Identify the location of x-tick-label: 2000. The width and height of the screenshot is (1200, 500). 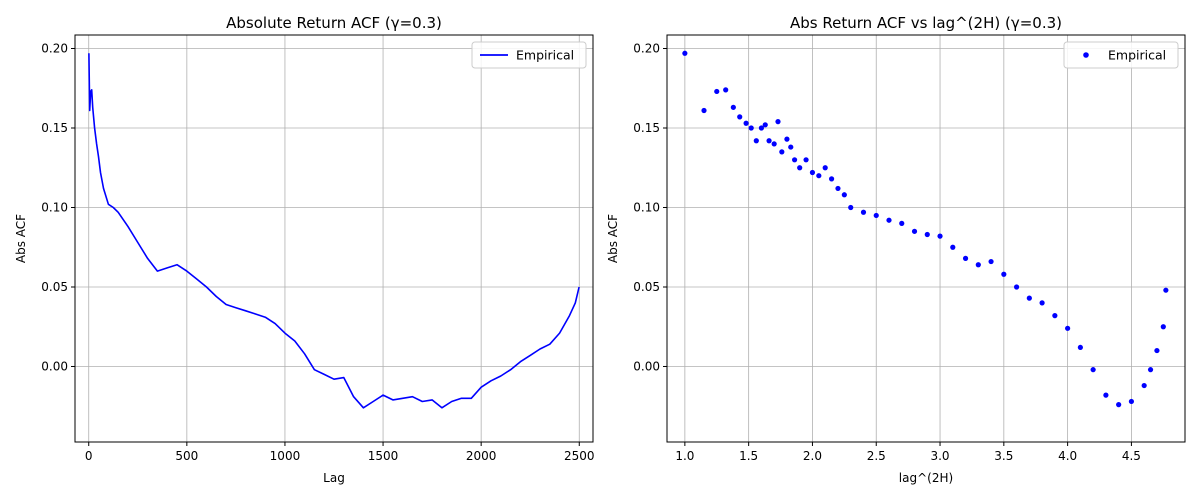
(481, 456).